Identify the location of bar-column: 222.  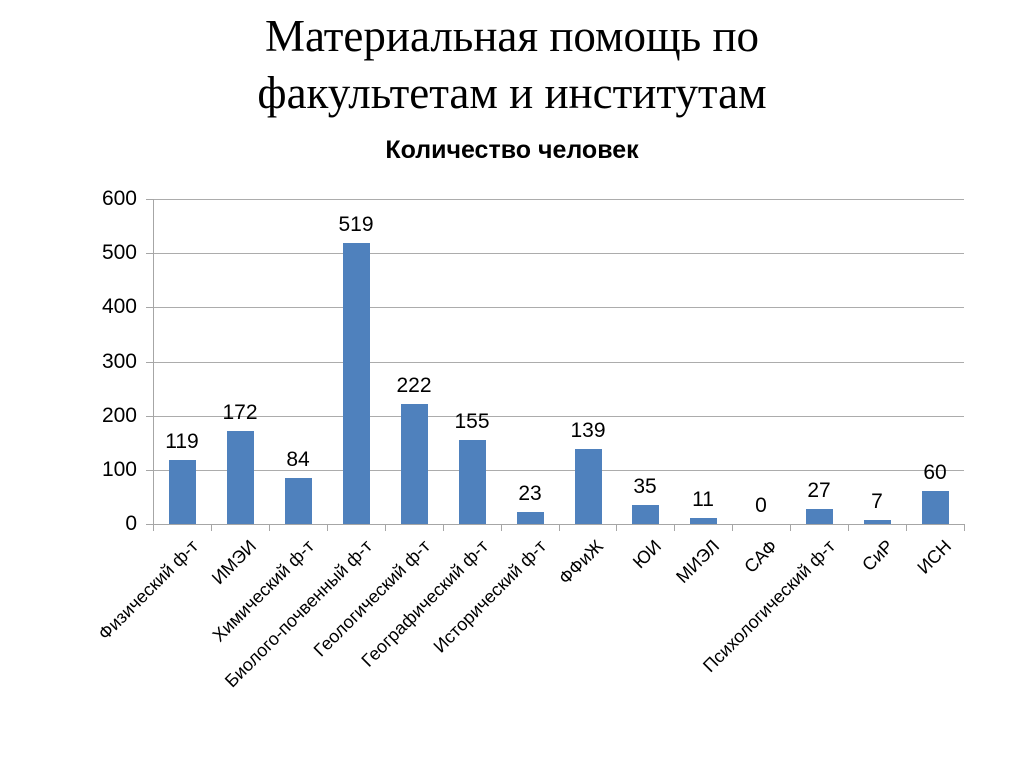
(414, 361).